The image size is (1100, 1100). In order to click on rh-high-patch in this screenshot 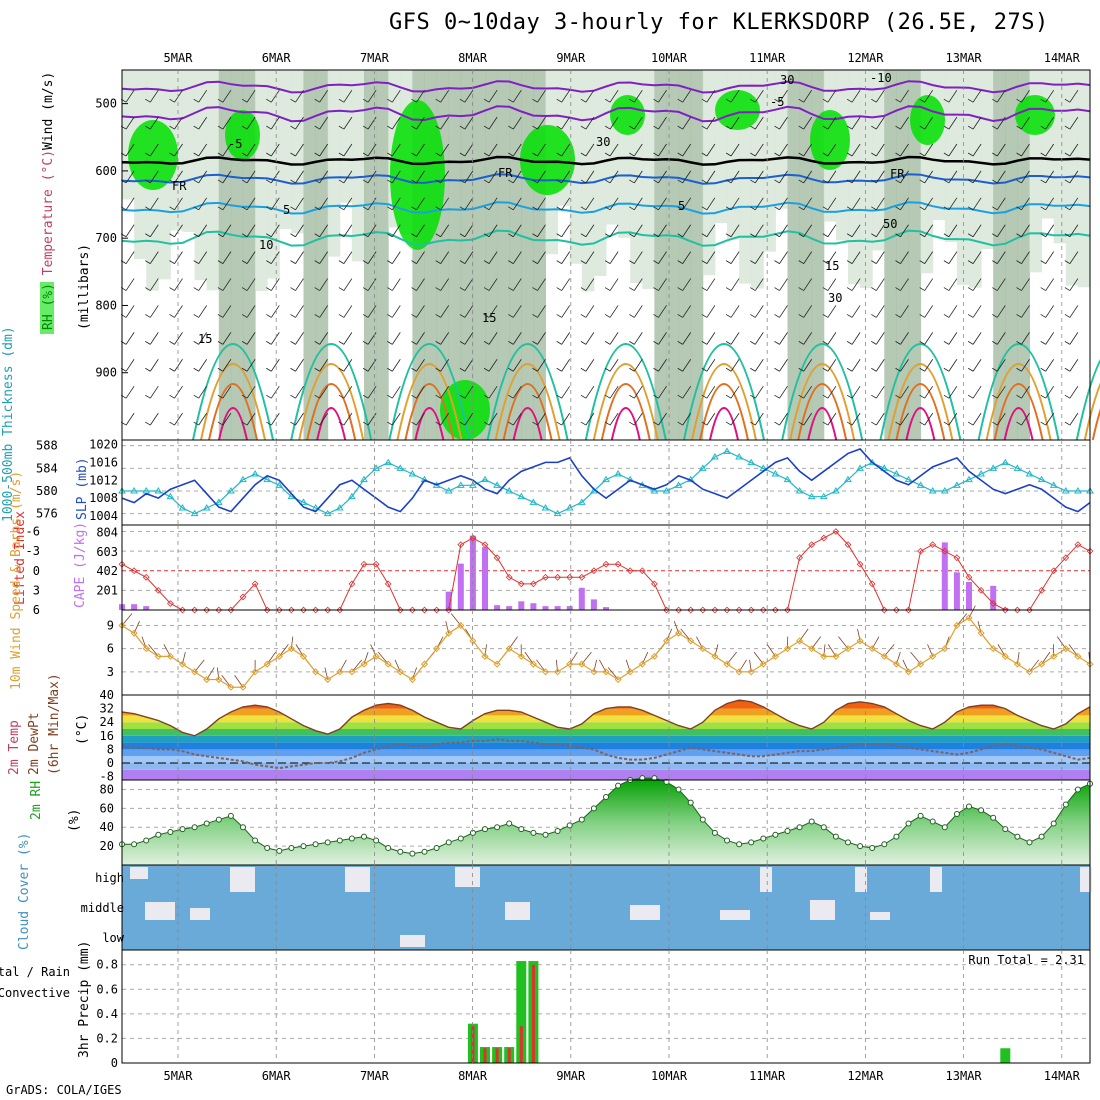, I will do `click(547, 160)`.